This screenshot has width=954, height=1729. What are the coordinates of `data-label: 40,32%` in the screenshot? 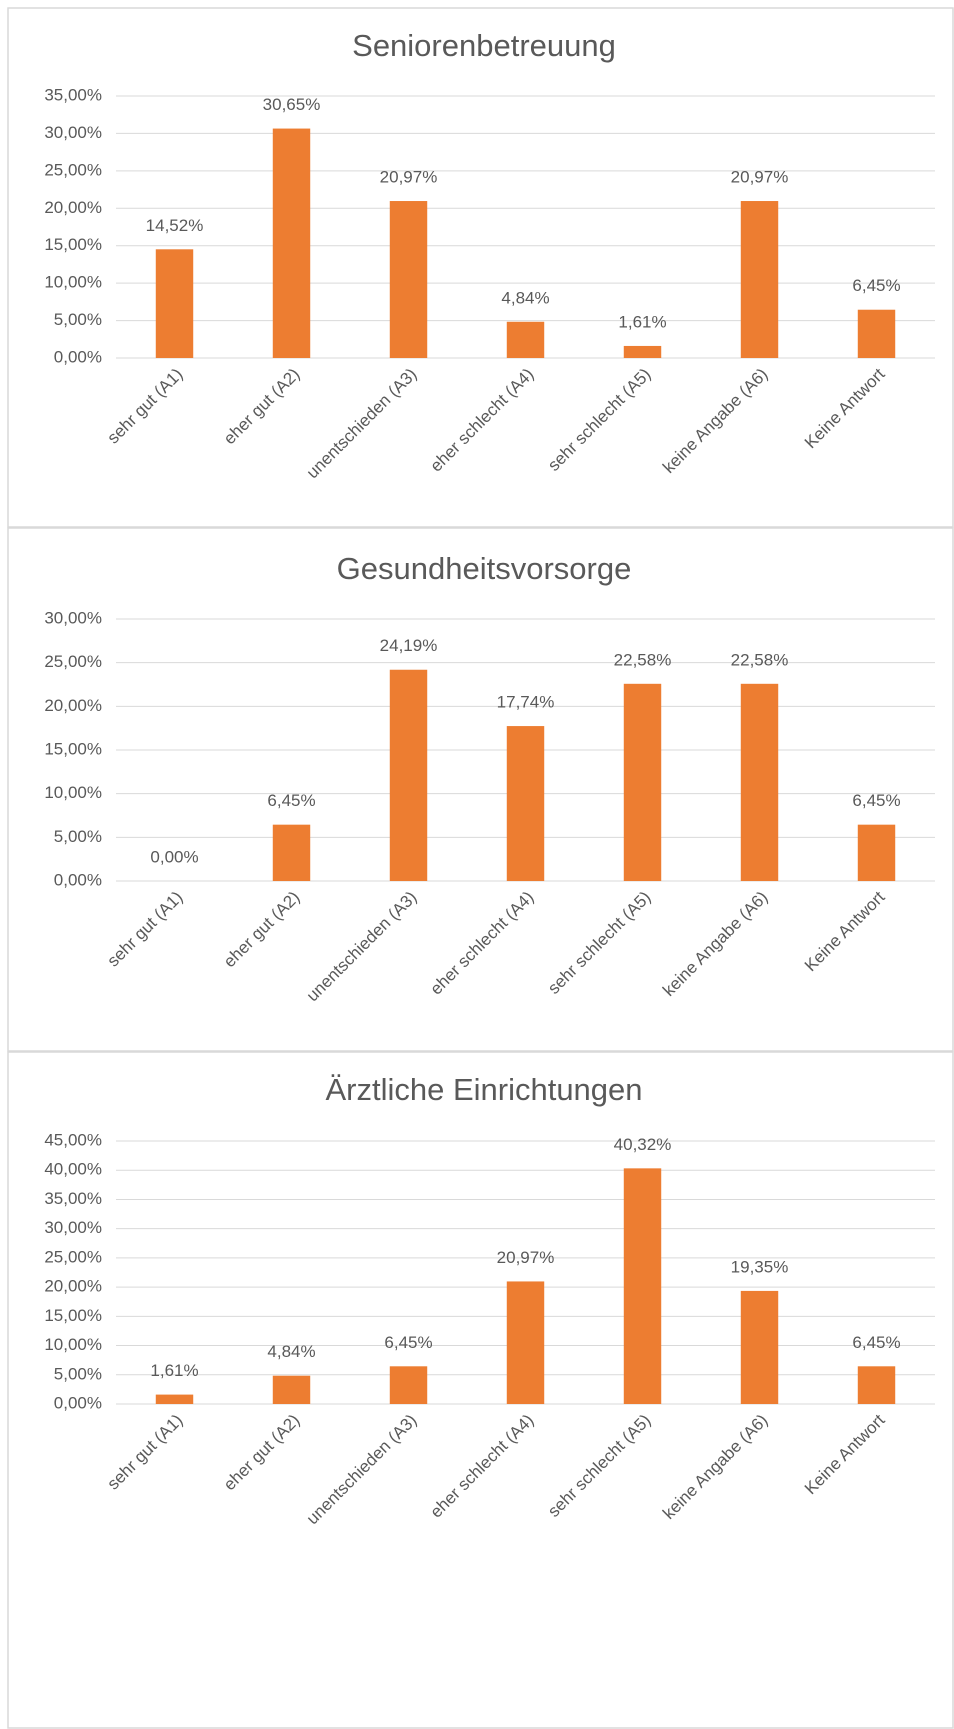 It's located at (643, 1144).